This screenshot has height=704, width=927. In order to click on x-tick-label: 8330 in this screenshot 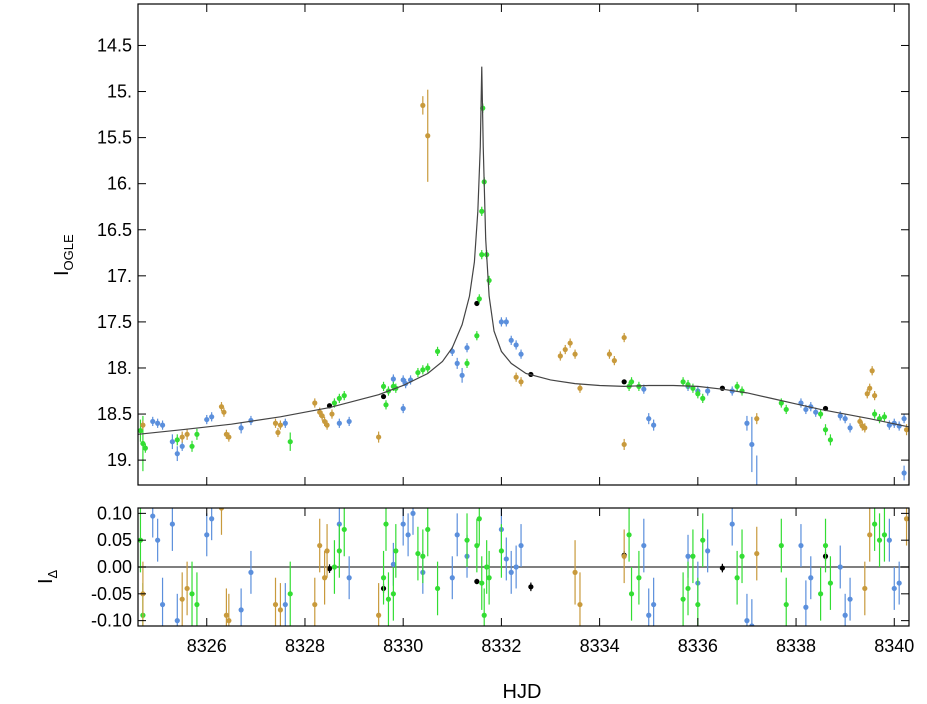, I will do `click(403, 646)`.